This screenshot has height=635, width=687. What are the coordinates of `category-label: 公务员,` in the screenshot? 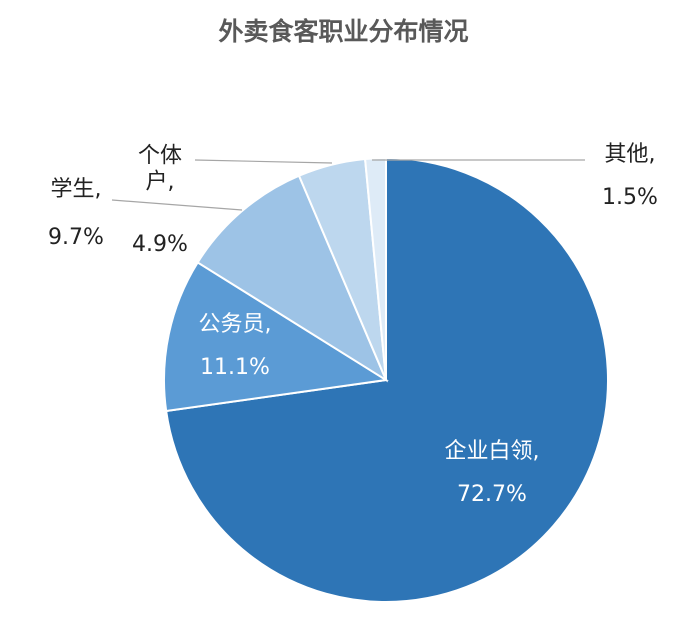 It's located at (235, 324).